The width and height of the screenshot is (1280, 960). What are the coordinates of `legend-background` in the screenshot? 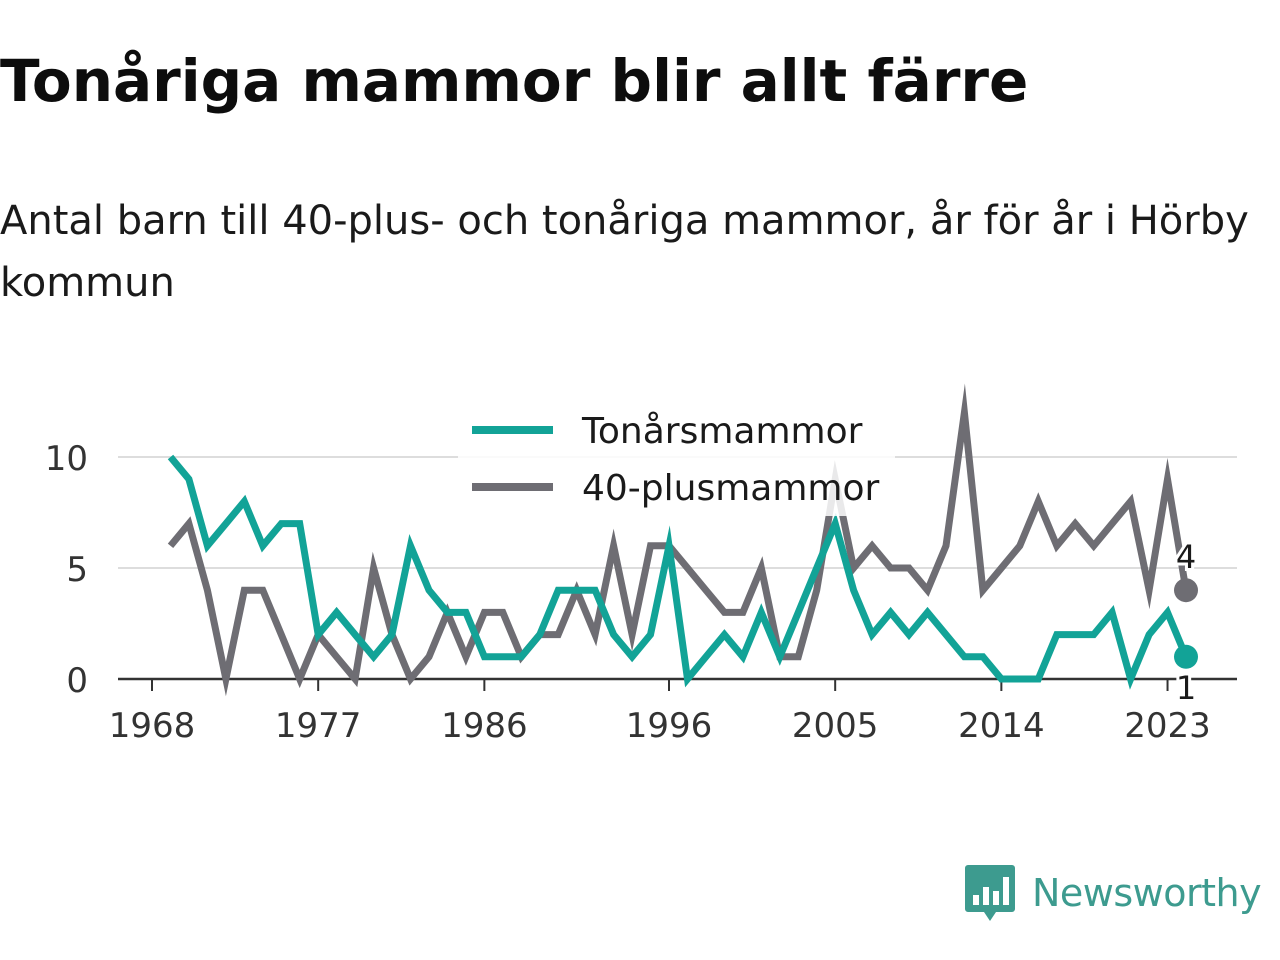 It's located at (676, 457).